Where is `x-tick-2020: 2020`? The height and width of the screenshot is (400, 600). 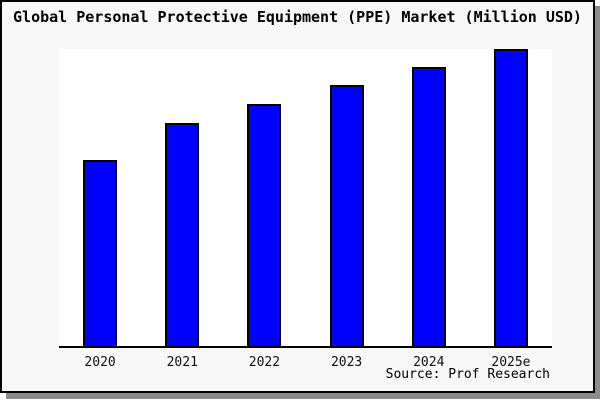 x-tick-2020: 2020 is located at coordinates (100, 362).